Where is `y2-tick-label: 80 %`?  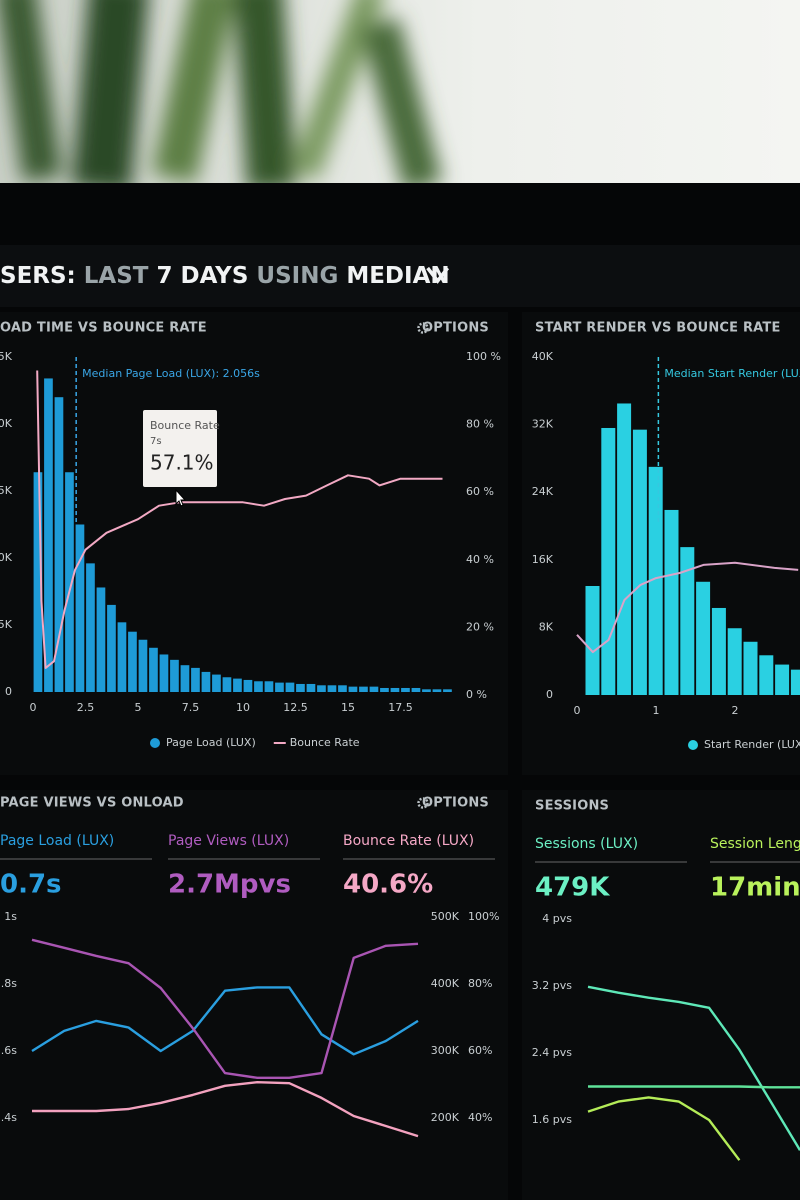 y2-tick-label: 80 % is located at coordinates (480, 424).